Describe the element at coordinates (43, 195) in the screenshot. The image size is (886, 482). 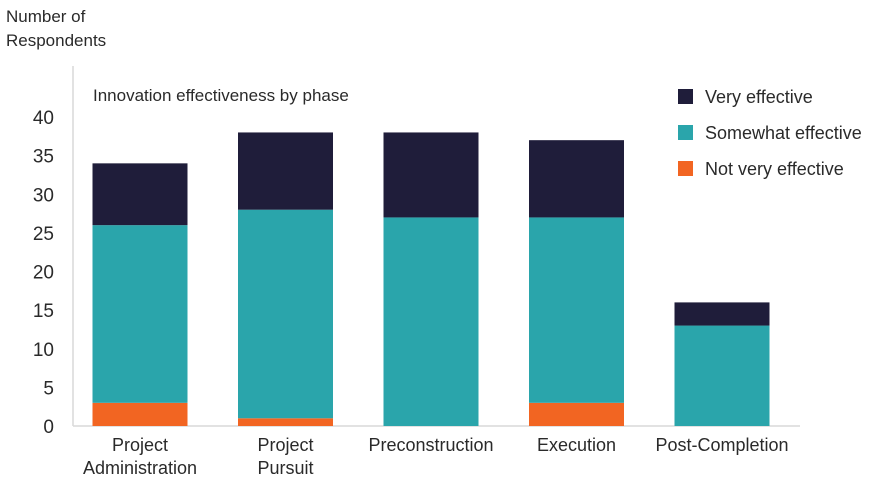
I see `y-tick-label: 30` at that location.